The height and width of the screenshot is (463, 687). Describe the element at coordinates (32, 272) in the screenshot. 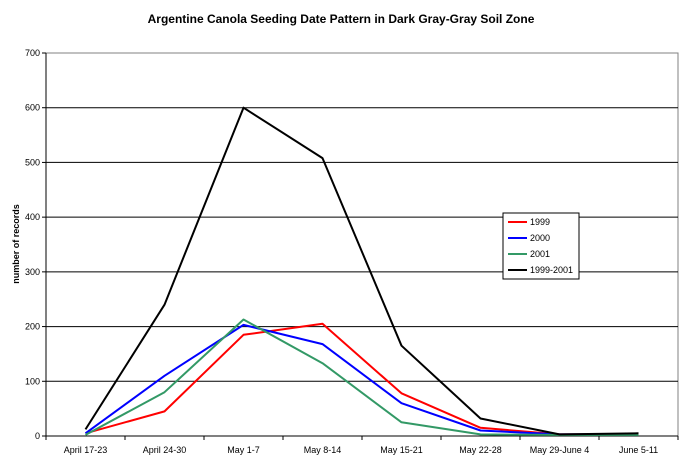

I see `y-tick-label: 300` at that location.